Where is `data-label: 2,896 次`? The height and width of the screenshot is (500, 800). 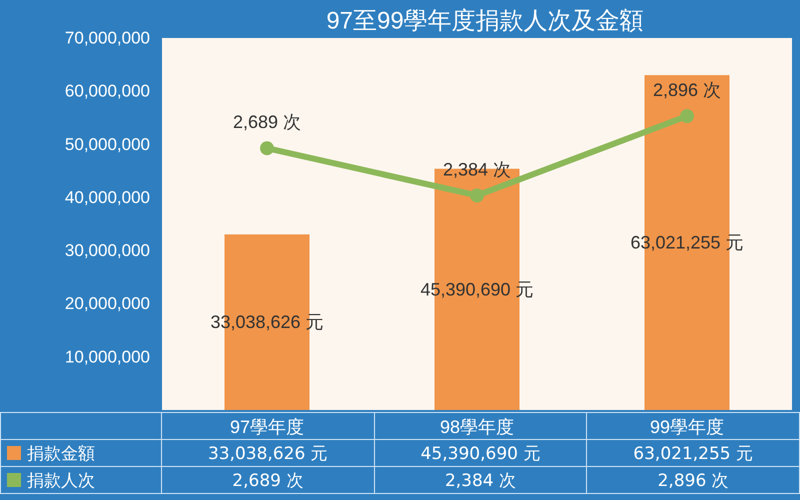 data-label: 2,896 次 is located at coordinates (693, 480).